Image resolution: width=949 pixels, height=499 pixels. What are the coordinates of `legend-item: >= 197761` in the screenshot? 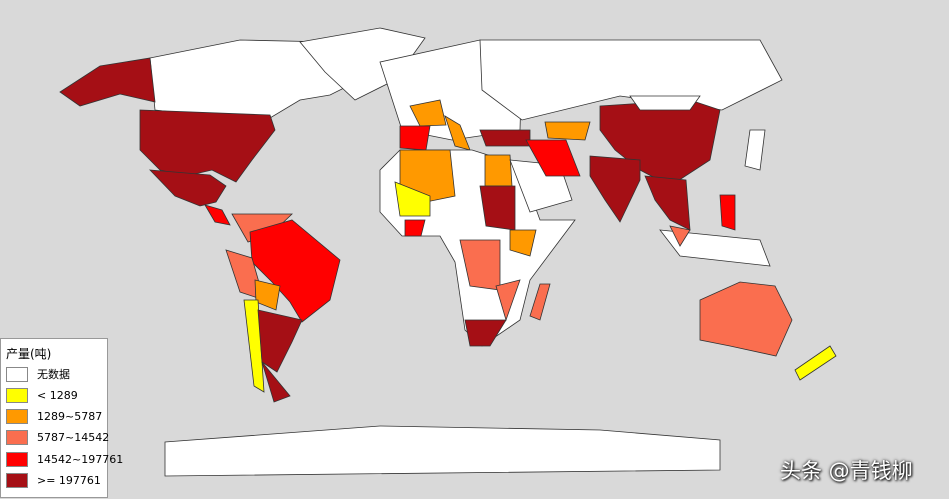 It's located at (53, 481).